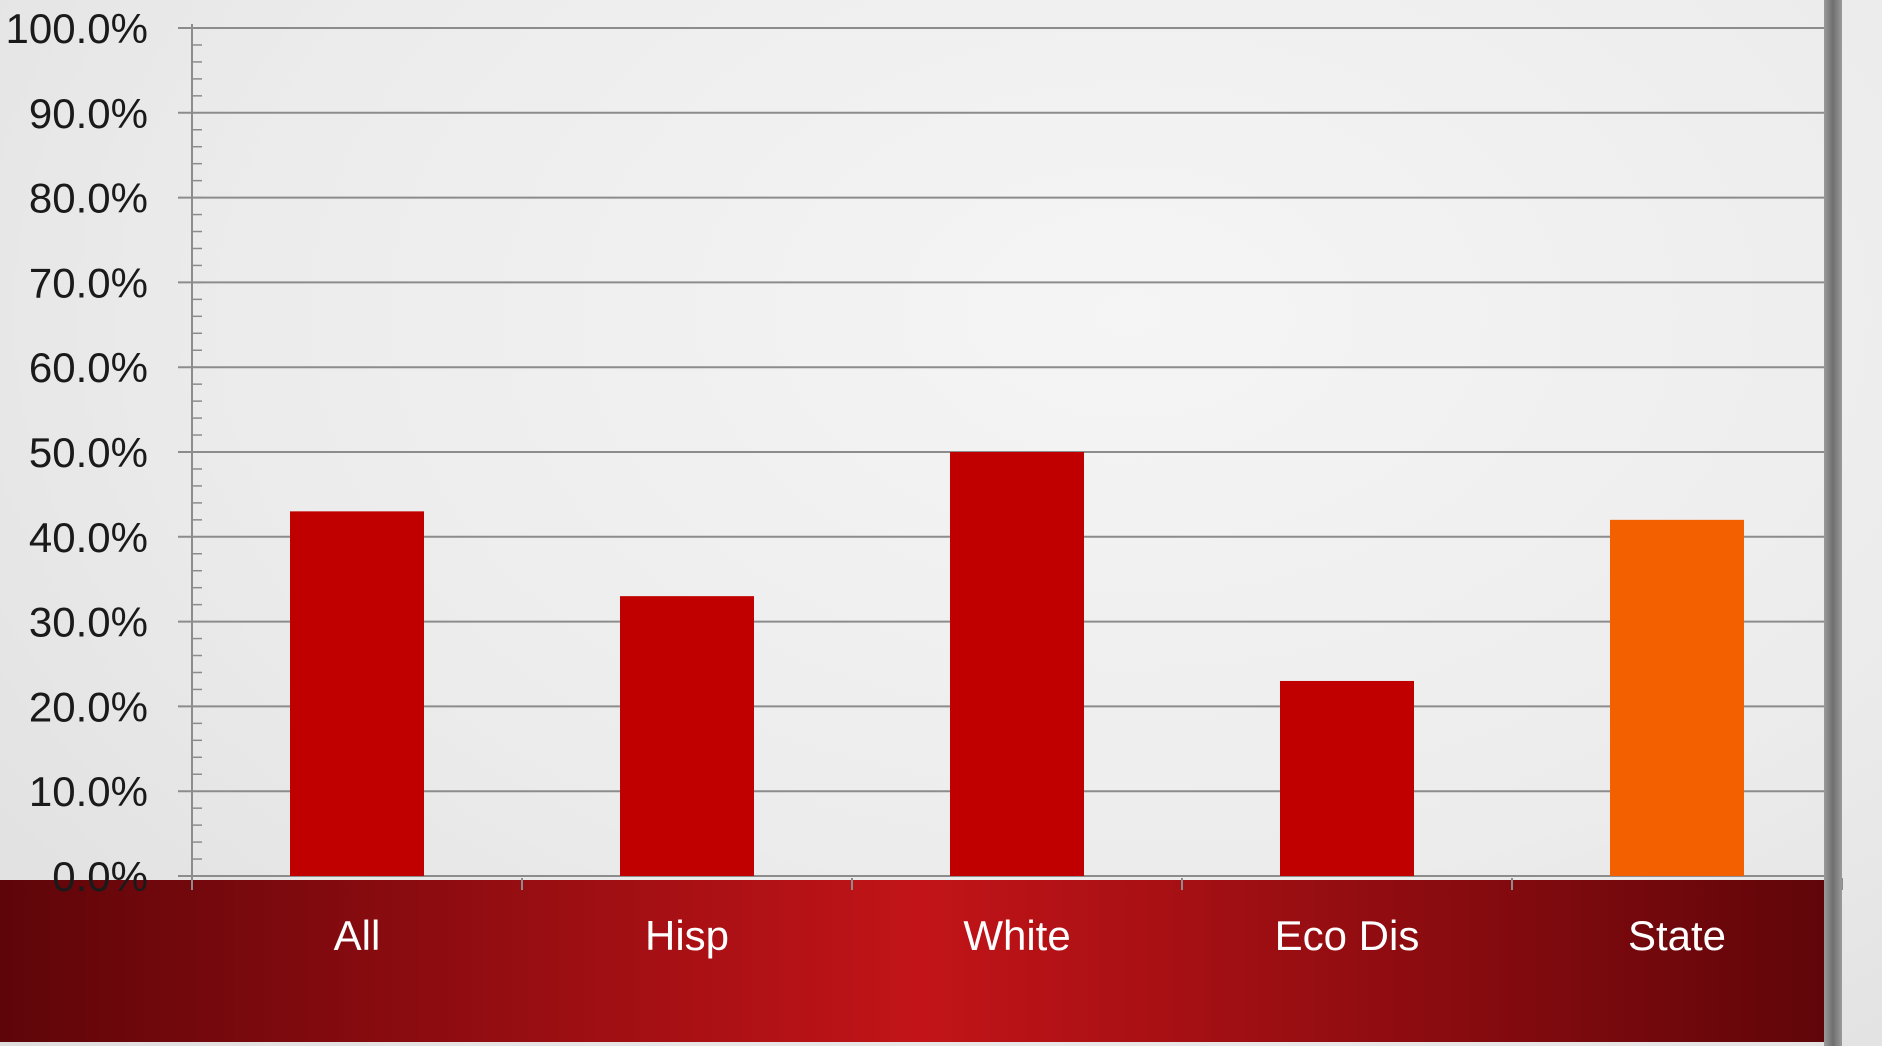 This screenshot has height=1046, width=1882. I want to click on x-category-label: State, so click(1677, 935).